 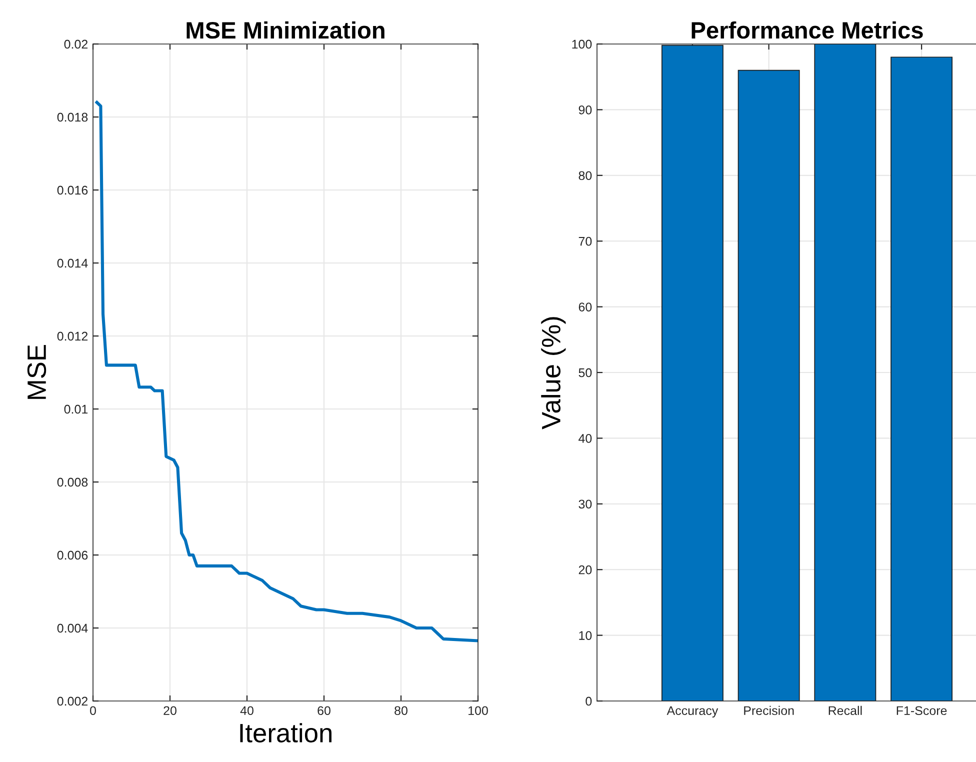 What do you see at coordinates (247, 711) in the screenshot?
I see `x-tick-label: 40` at bounding box center [247, 711].